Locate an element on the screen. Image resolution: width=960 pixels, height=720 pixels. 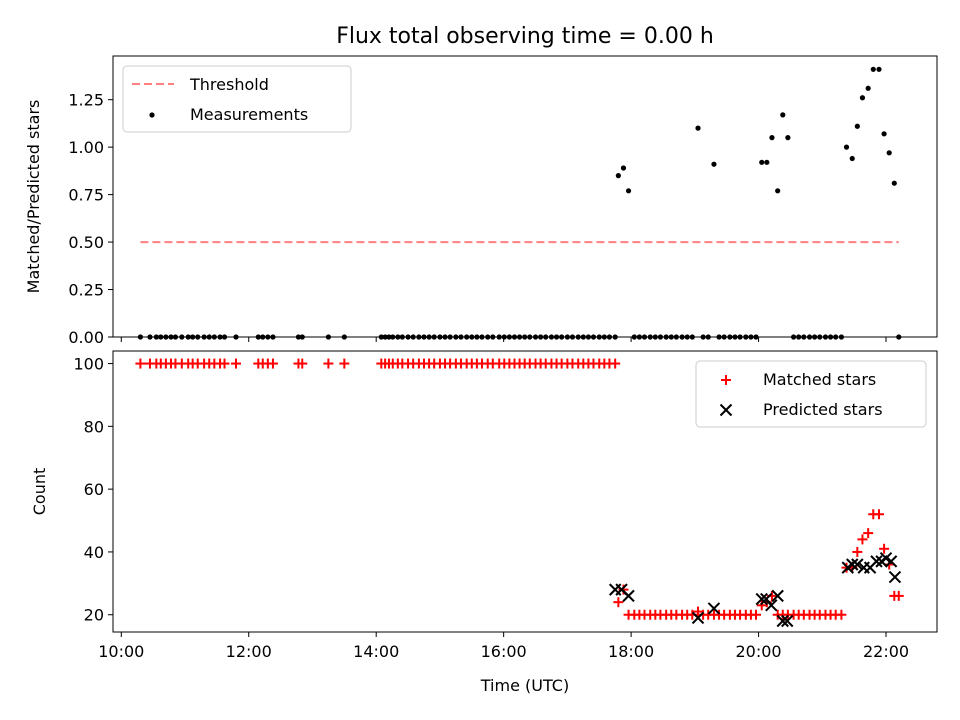
x-tick-label: 22:00 is located at coordinates (886, 651).